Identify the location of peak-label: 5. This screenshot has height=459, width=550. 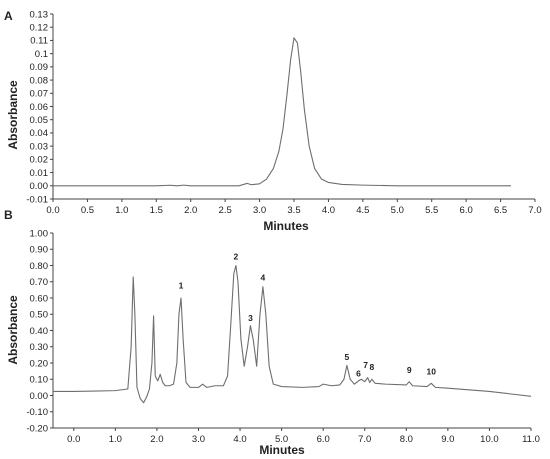
(346, 357).